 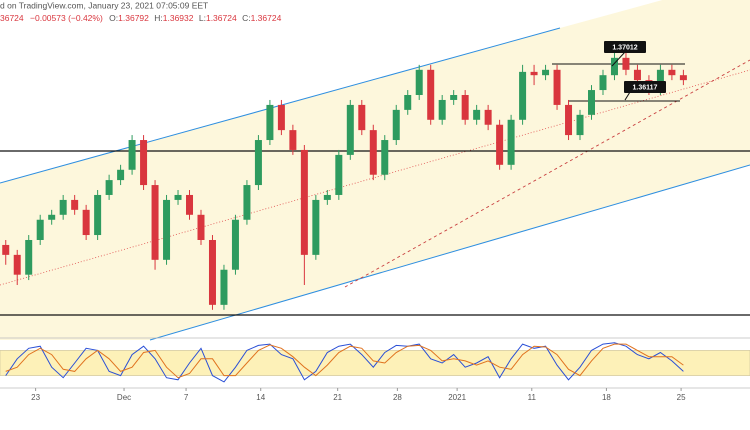 I want to click on level-label: 1.37012, so click(x=624, y=47).